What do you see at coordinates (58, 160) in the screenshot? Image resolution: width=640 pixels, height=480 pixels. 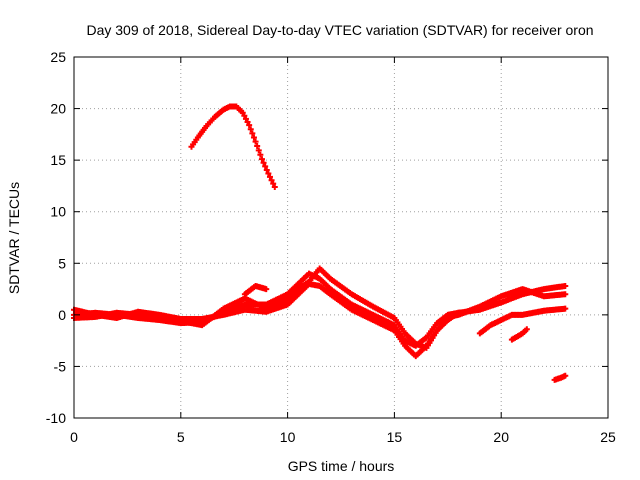 I see `y-tick-label: 15` at bounding box center [58, 160].